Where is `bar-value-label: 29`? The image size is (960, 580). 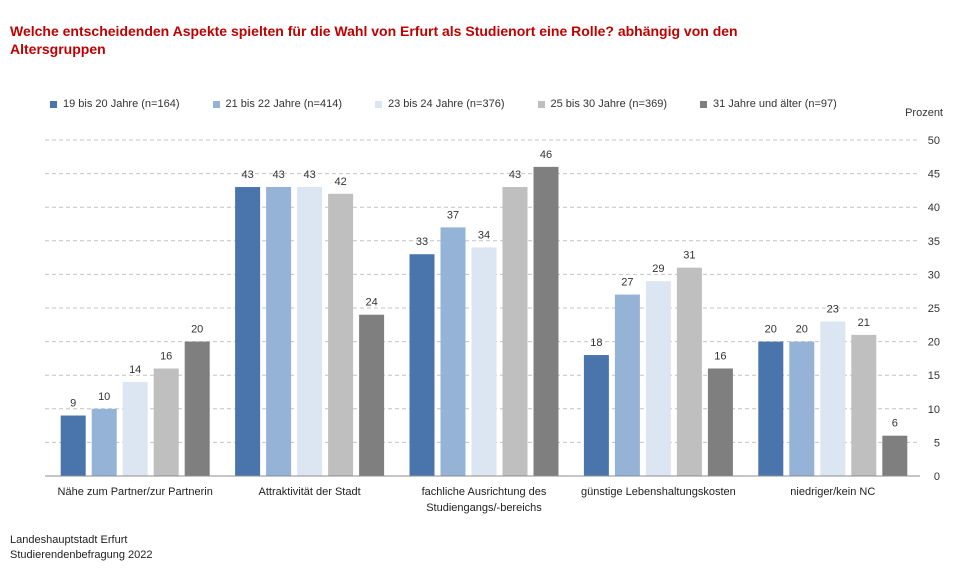
bar-value-label: 29 is located at coordinates (658, 269).